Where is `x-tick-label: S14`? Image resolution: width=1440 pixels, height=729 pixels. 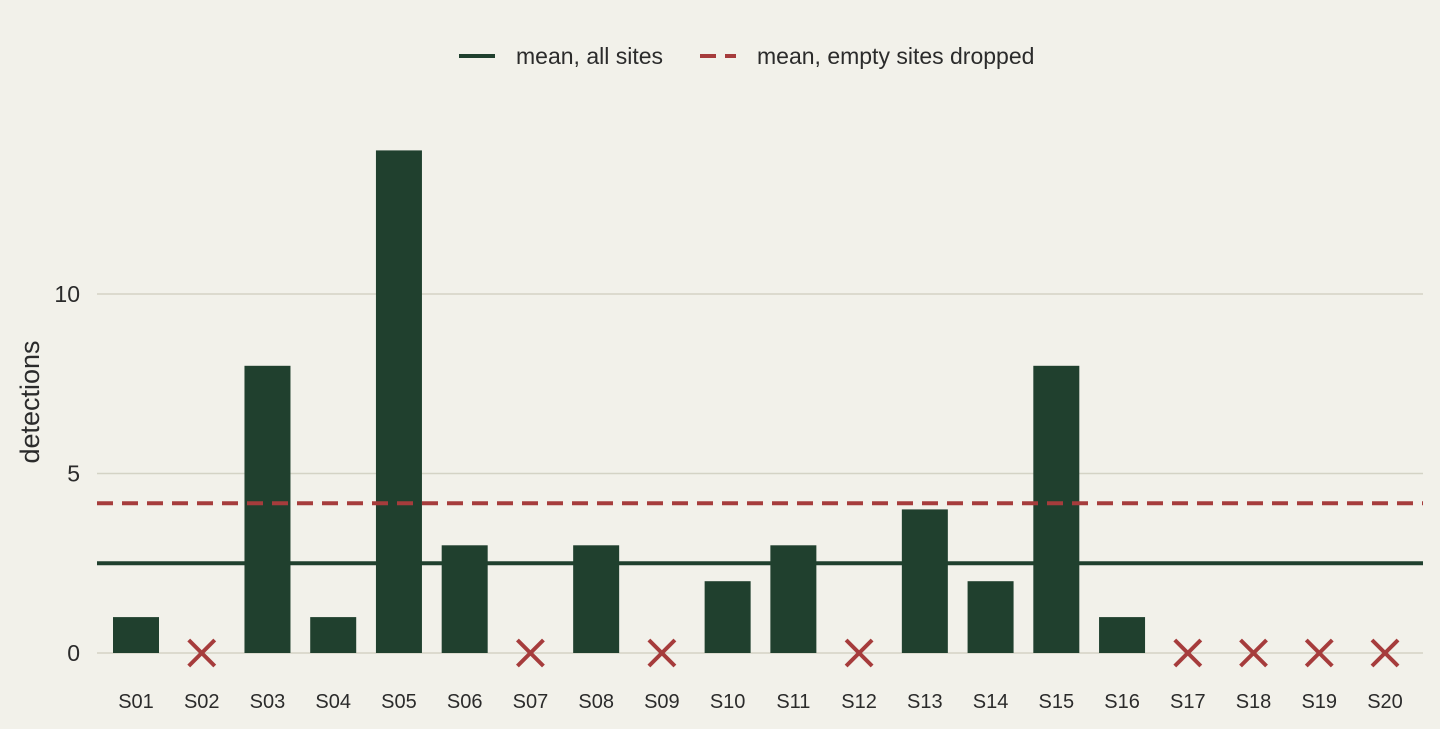
x-tick-label: S14 is located at coordinates (991, 702).